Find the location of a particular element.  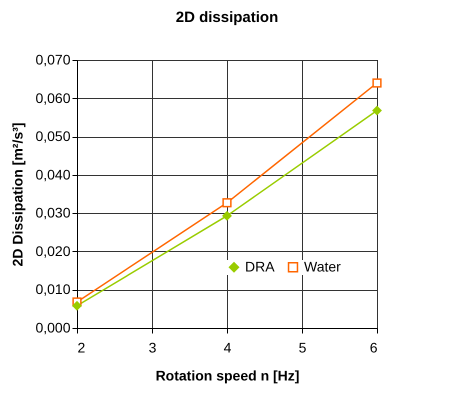

legend-label: DRA is located at coordinates (260, 266).